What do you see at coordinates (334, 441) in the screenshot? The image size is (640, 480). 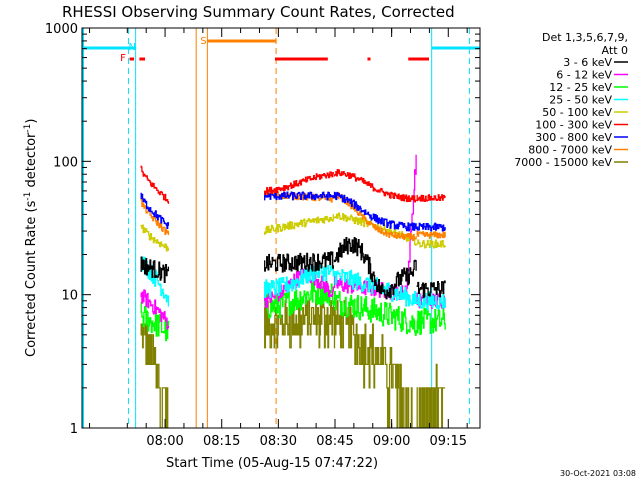 I see `x-tick-label: 08:45` at bounding box center [334, 441].